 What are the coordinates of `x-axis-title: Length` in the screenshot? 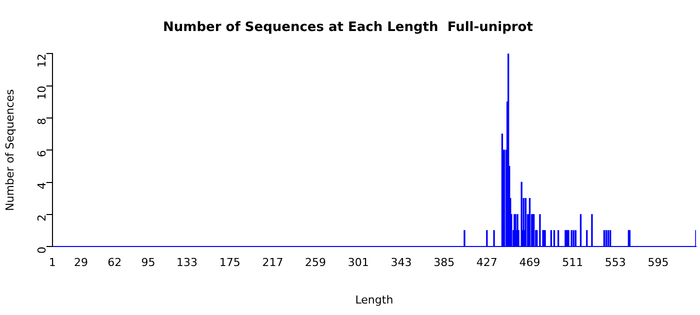 It's located at (374, 299).